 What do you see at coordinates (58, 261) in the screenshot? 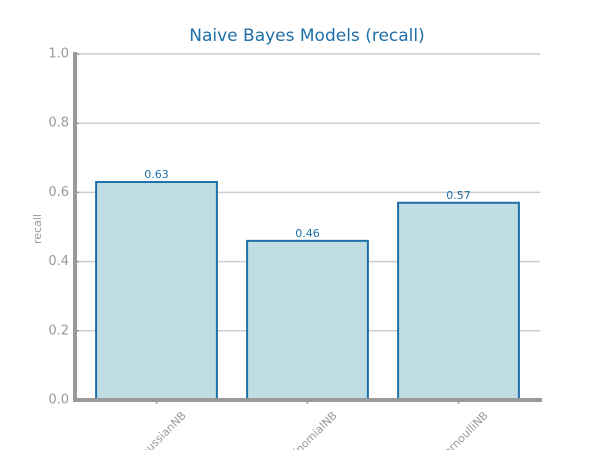
I see `y-tick-label: 0.4` at bounding box center [58, 261].